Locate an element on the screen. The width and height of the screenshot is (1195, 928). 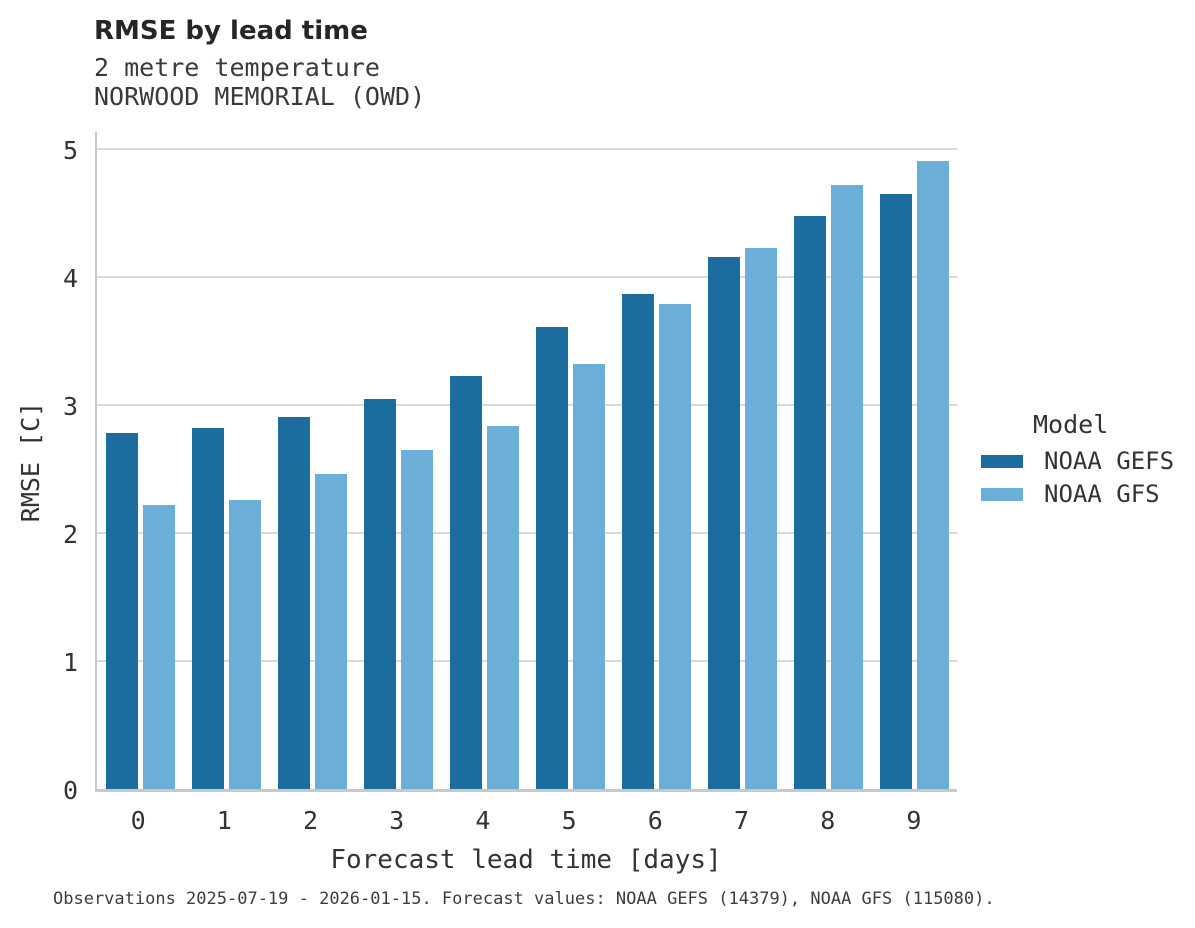
x-tick-label-9: 9 is located at coordinates (914, 820).